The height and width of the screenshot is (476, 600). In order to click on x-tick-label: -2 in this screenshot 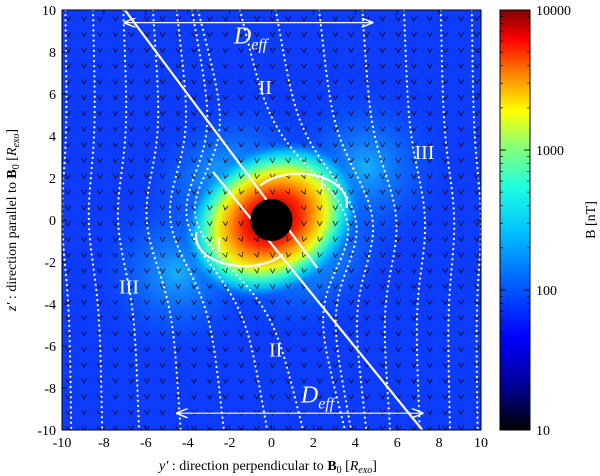, I will do `click(230, 443)`.